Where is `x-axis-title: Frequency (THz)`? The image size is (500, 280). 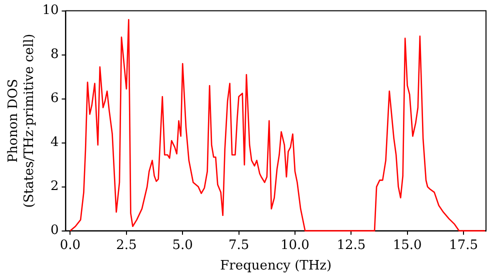
x-axis-title: Frequency (THz) is located at coordinates (276, 266).